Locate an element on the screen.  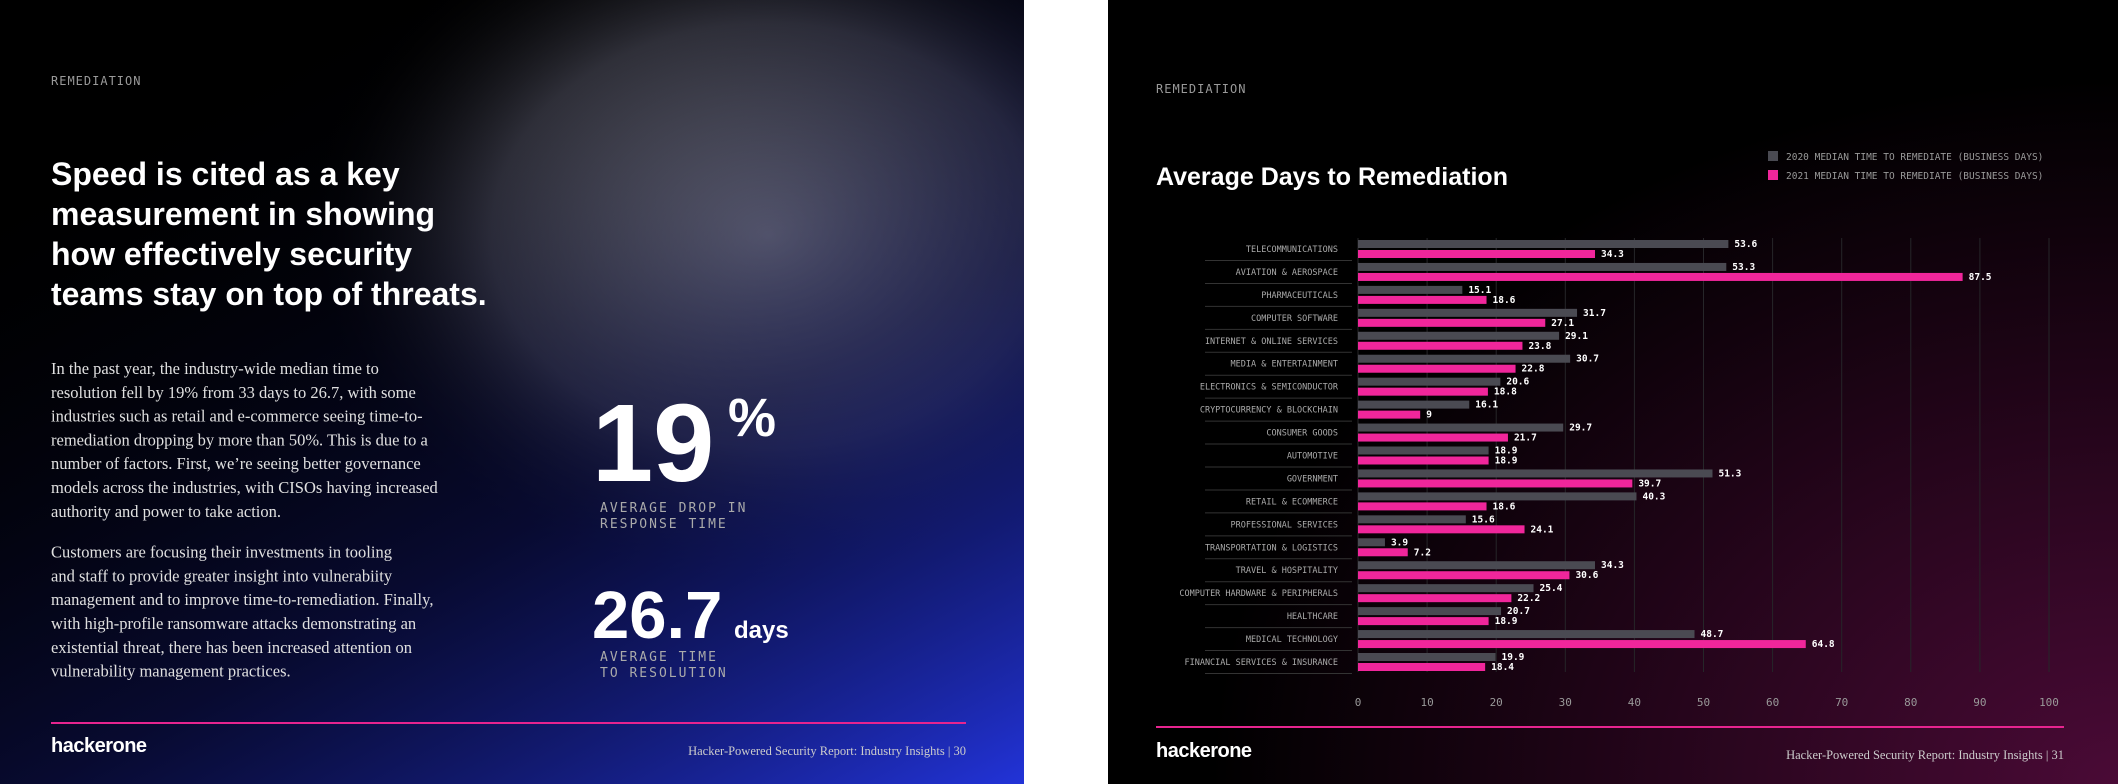
x-tick-label: 40 is located at coordinates (1634, 702).